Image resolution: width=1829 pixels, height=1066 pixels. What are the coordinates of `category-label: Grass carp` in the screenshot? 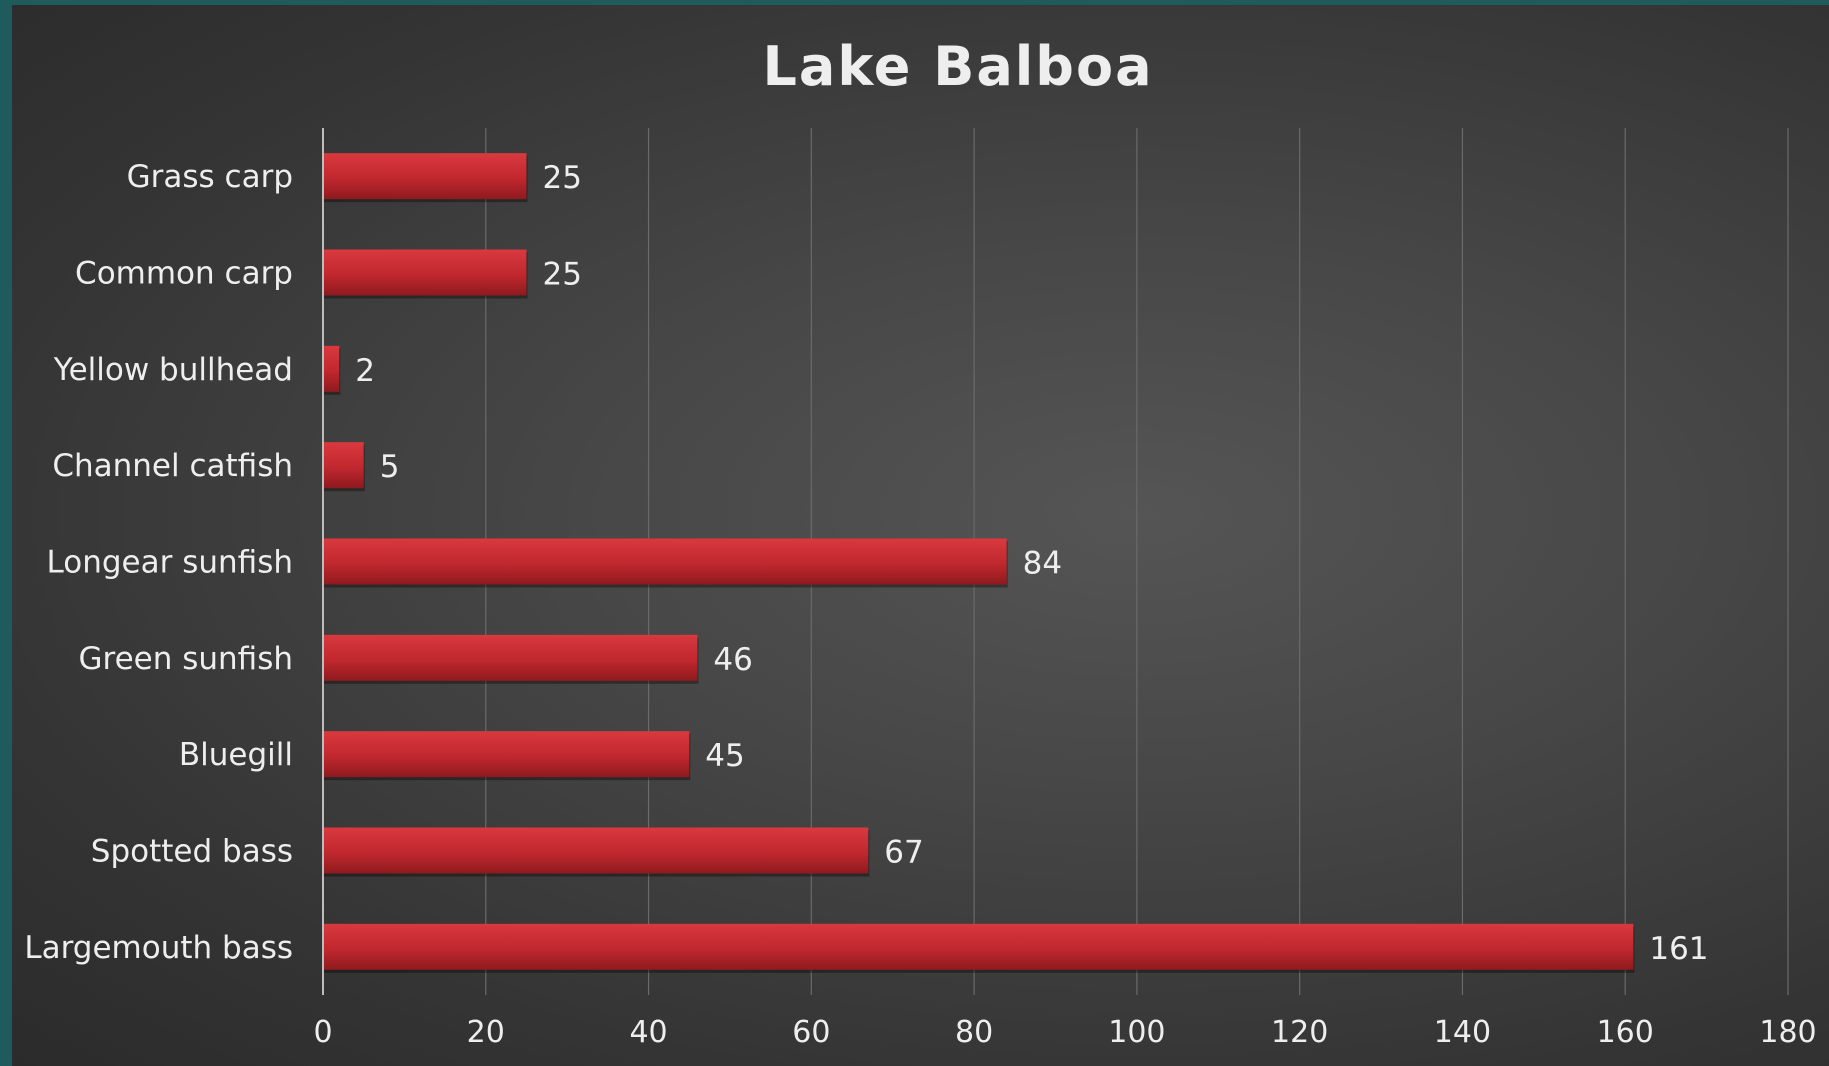 It's located at (210, 177).